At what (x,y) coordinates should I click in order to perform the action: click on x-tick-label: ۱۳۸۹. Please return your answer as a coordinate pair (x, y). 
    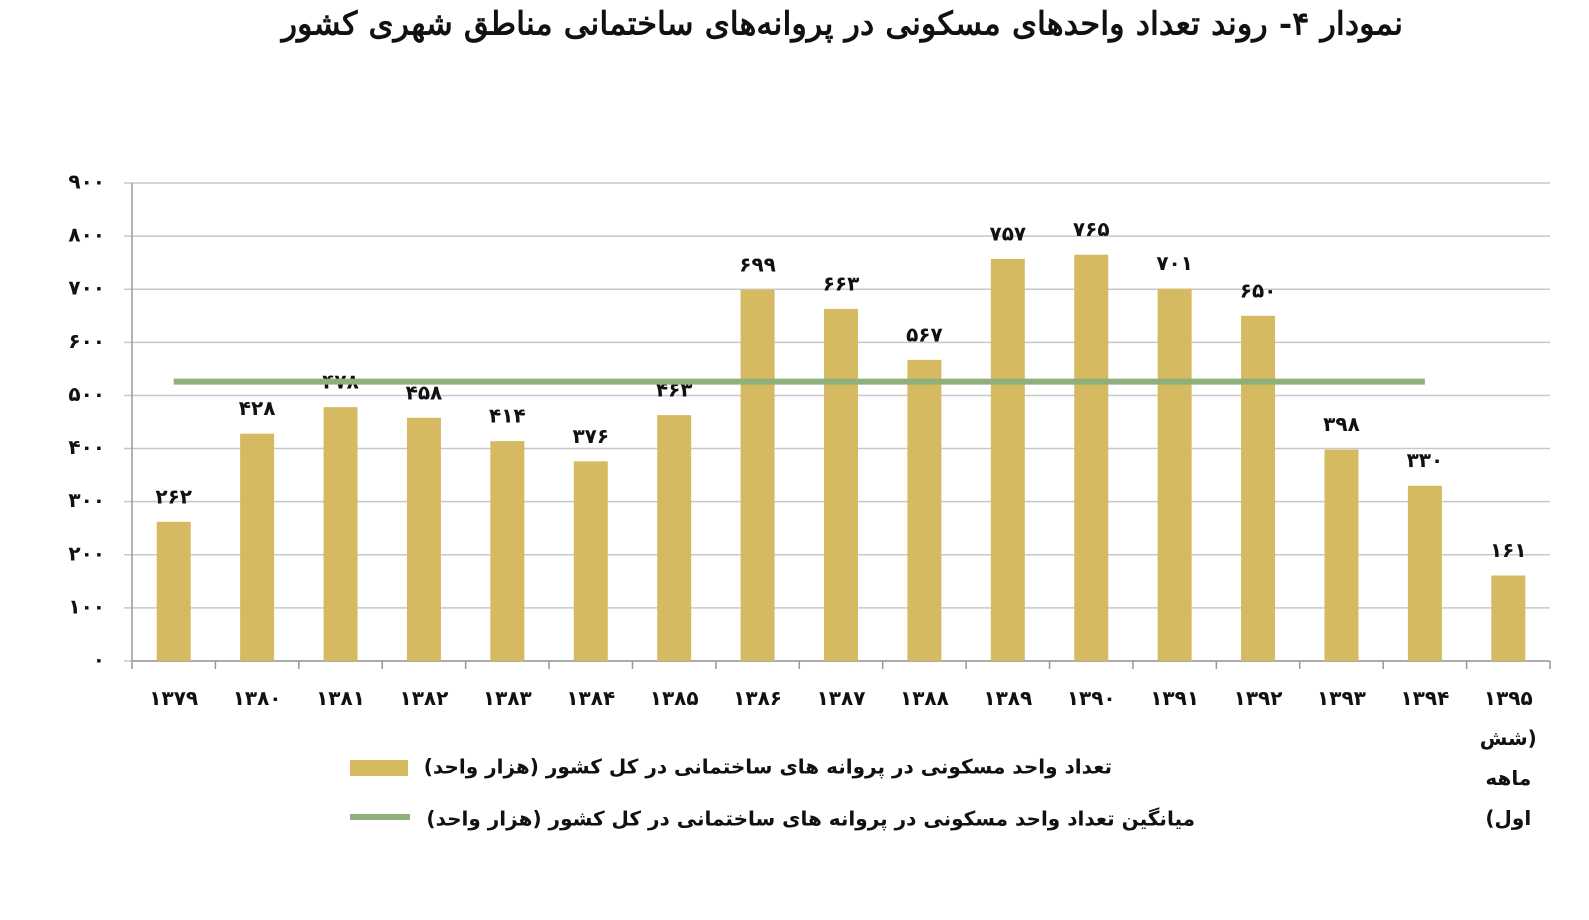
    Looking at the image, I should click on (1008, 698).